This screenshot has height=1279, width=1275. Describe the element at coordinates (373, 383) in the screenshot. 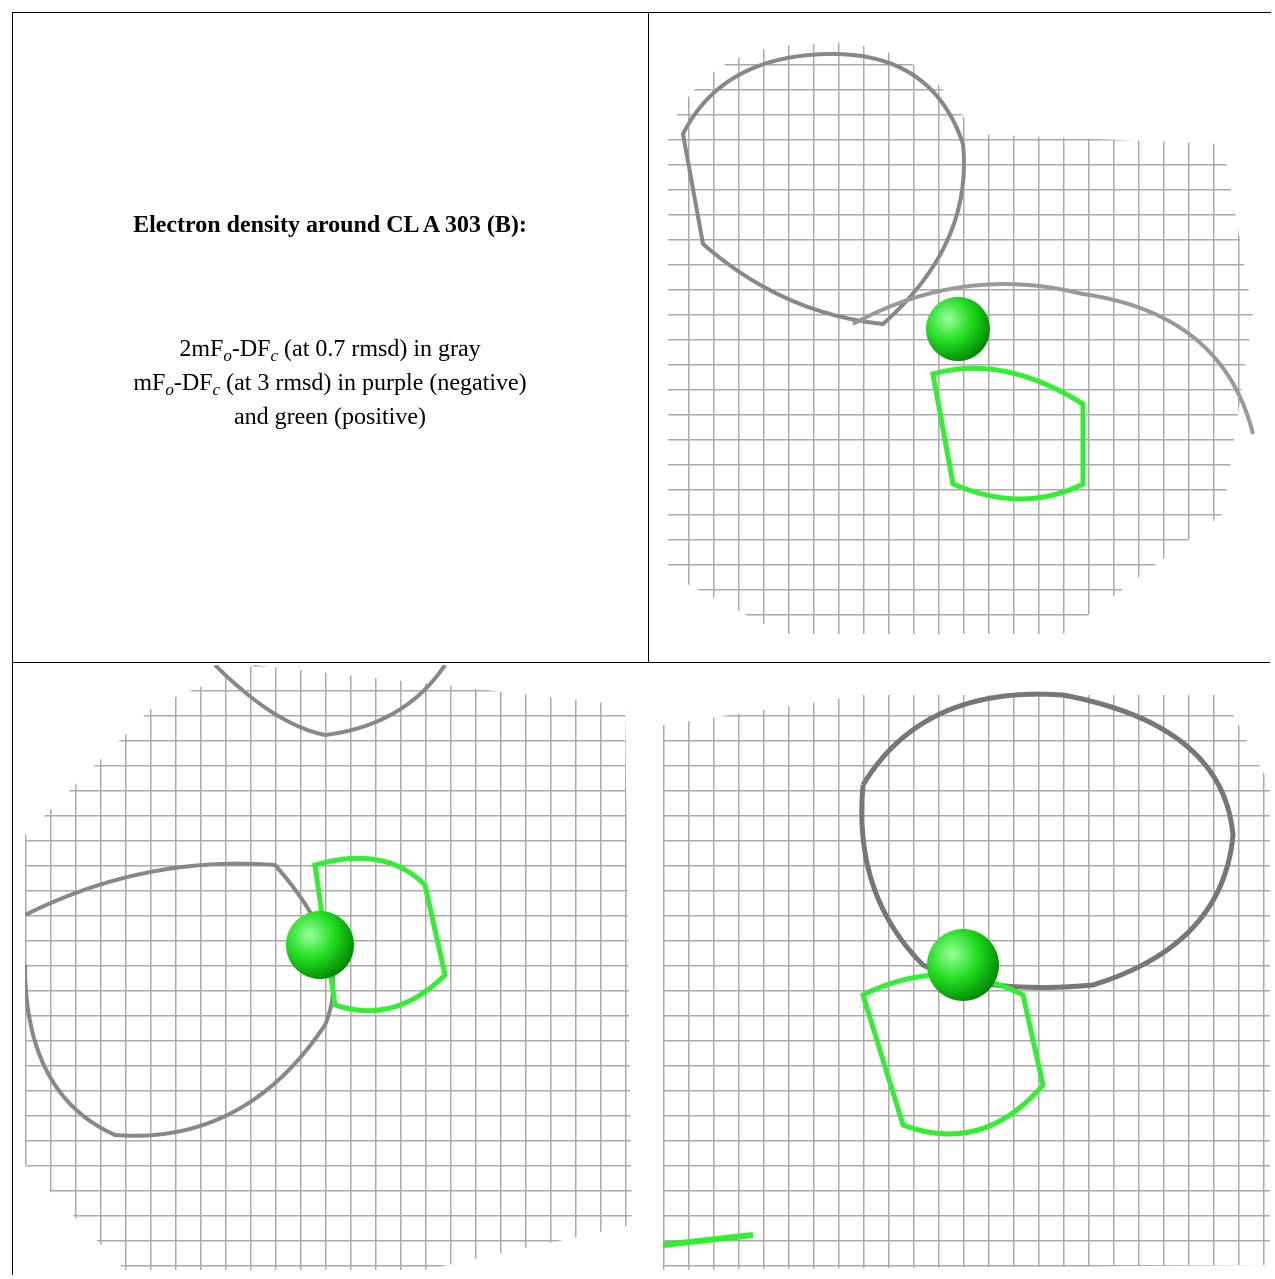

I see `text-run: (at 3 rmsd) in purple (negative)` at that location.